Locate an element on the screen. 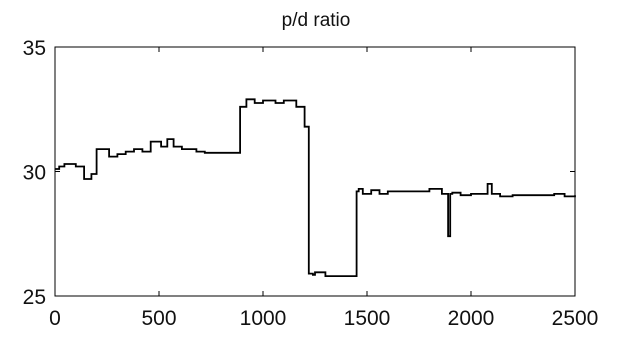  y-tick-labels: 25 30 35 is located at coordinates (34, 173).